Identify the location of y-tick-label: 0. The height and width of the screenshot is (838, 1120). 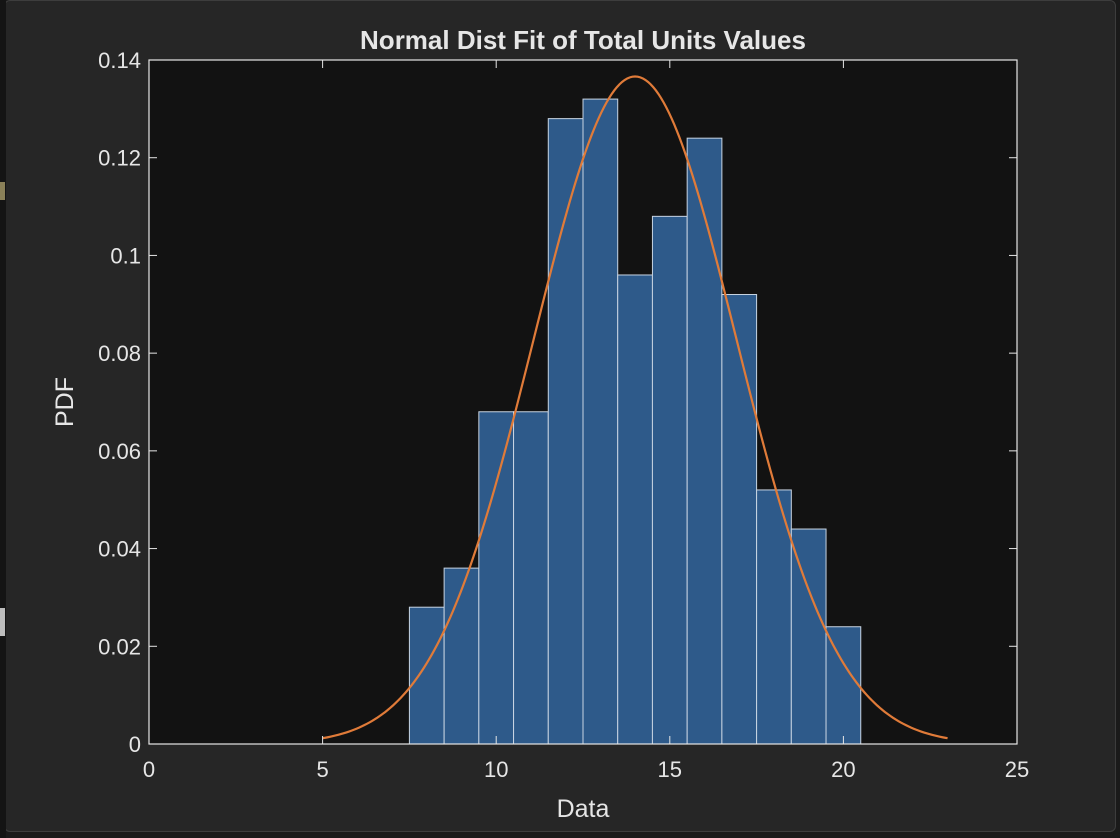
(135, 744).